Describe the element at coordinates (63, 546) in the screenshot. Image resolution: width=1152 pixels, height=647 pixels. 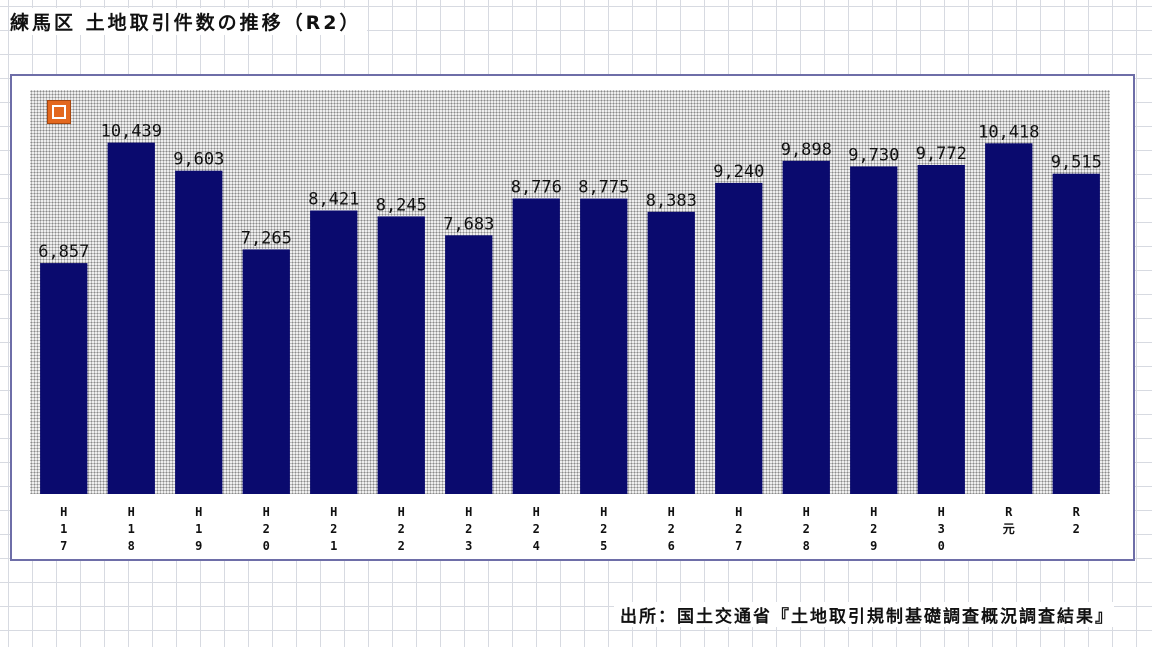
I see `tick-label-H17-2: 7` at that location.